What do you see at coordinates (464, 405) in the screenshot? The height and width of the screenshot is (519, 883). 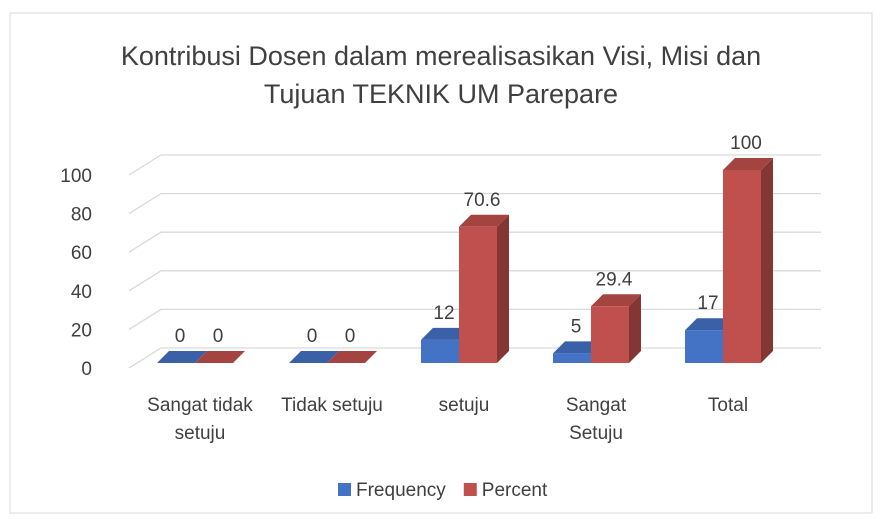 I see `x-tick-label: setuju` at bounding box center [464, 405].